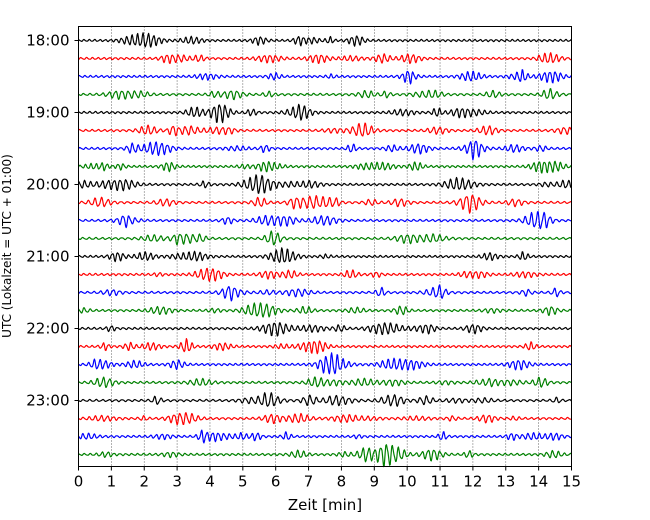 The height and width of the screenshot is (520, 650). What do you see at coordinates (325, 238) in the screenshot?
I see `trace-2045` at bounding box center [325, 238].